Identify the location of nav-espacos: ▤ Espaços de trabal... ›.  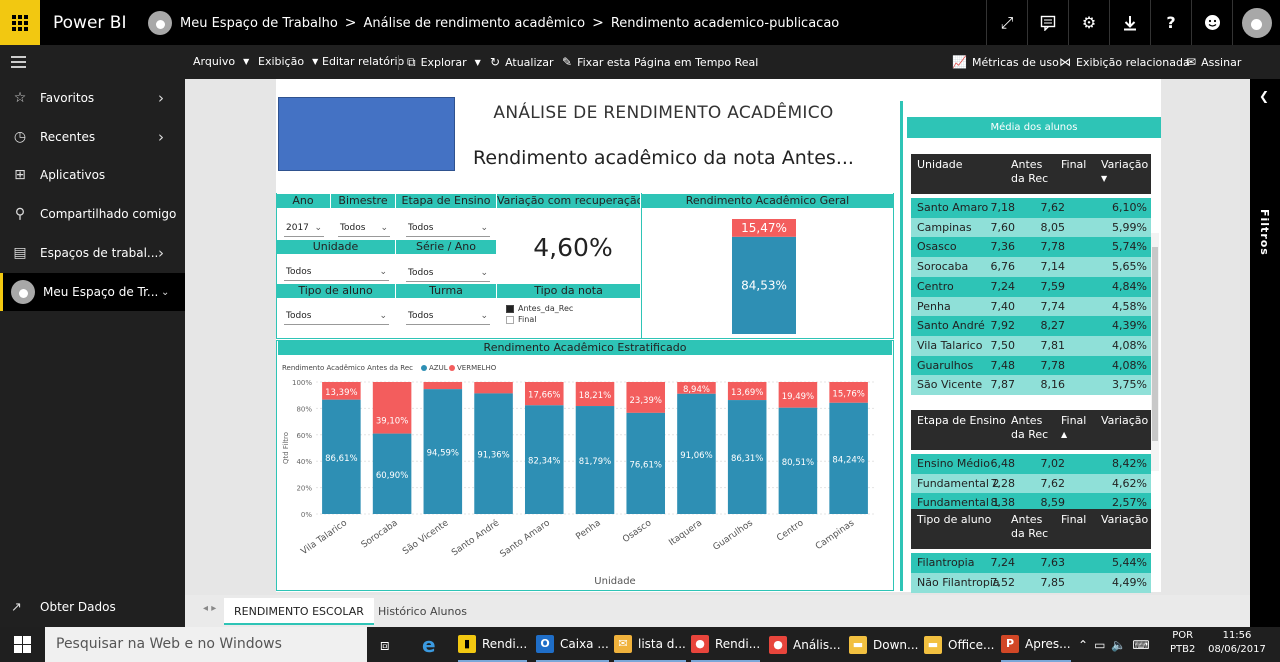
(92, 253).